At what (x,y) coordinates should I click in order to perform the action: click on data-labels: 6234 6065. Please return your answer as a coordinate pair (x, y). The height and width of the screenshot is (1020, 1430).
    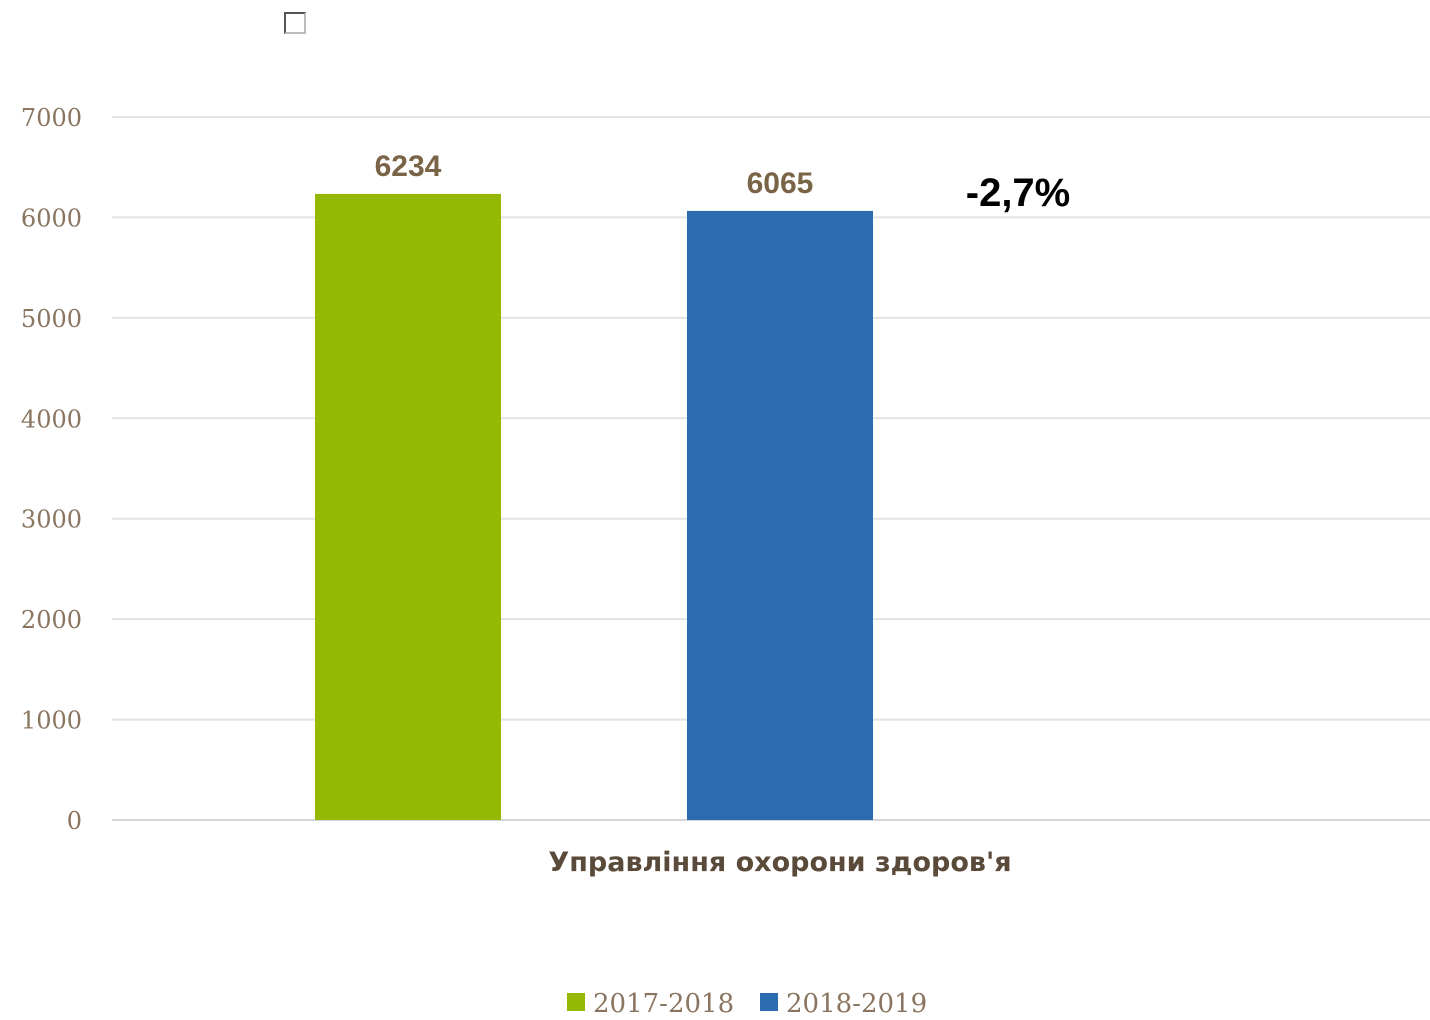
    Looking at the image, I should click on (594, 175).